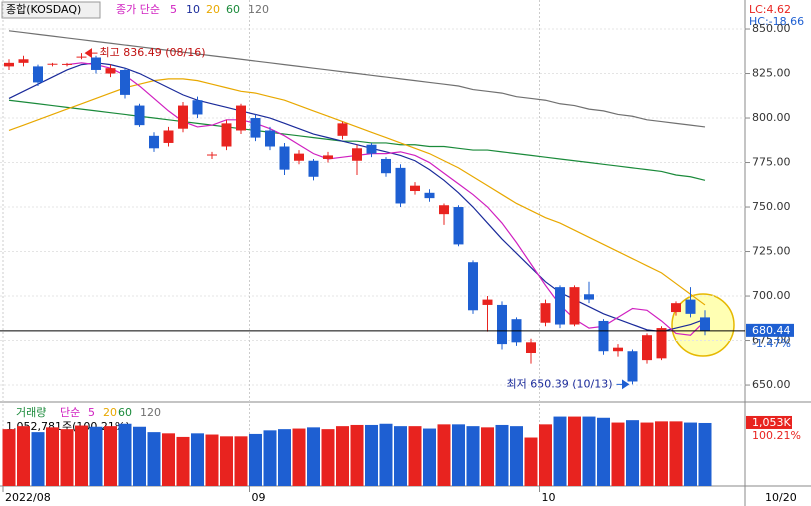 The height and width of the screenshot is (506, 811). I want to click on y-tick-label: 850.00, so click(771, 28).